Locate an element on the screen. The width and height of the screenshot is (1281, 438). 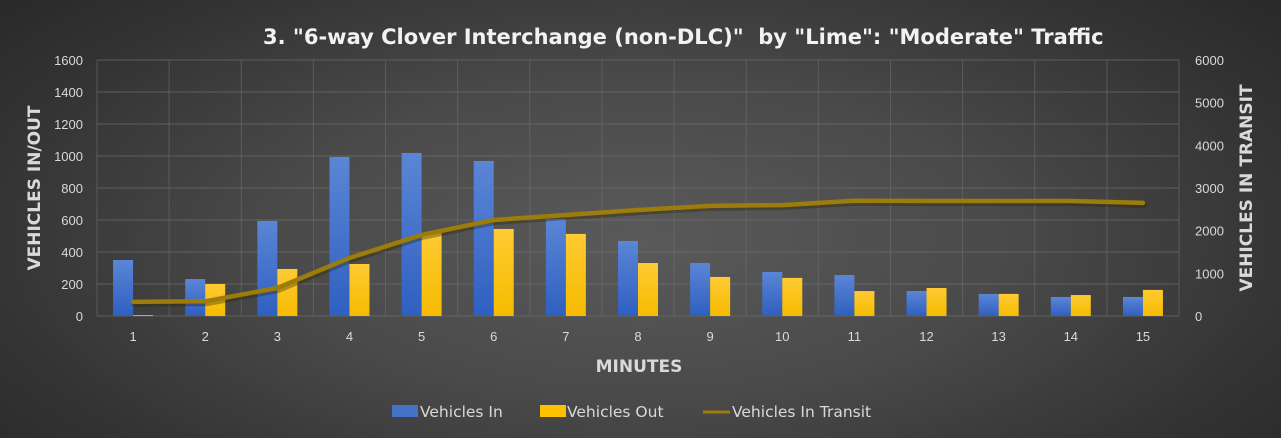
x-tick-label: 10 is located at coordinates (782, 336).